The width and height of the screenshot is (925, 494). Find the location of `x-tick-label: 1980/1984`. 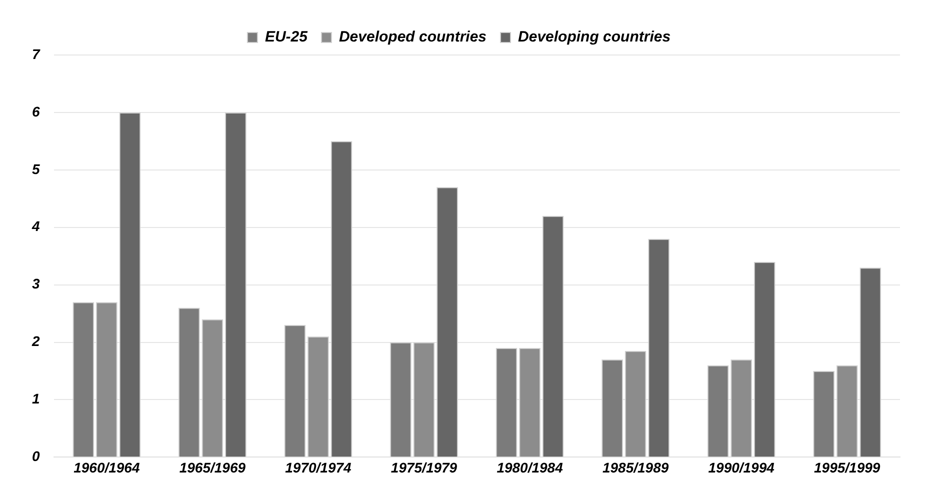

x-tick-label: 1980/1984 is located at coordinates (530, 467).